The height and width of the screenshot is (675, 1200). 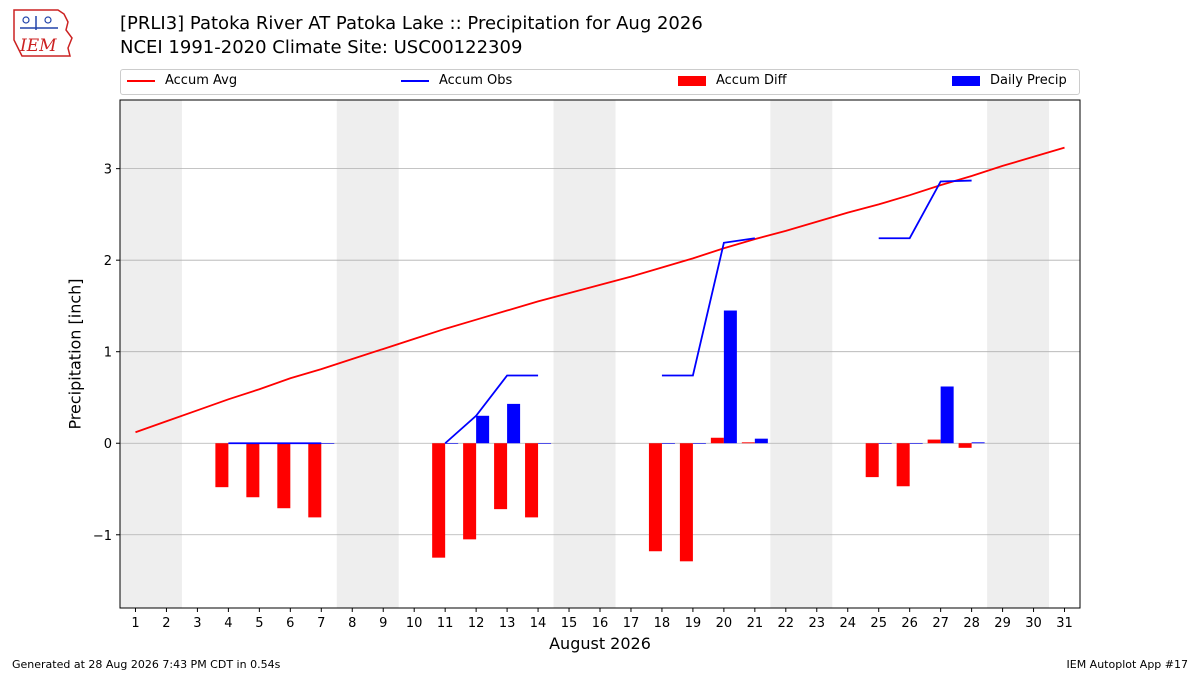 What do you see at coordinates (538, 623) in the screenshot?
I see `x-tick-label: 14` at bounding box center [538, 623].